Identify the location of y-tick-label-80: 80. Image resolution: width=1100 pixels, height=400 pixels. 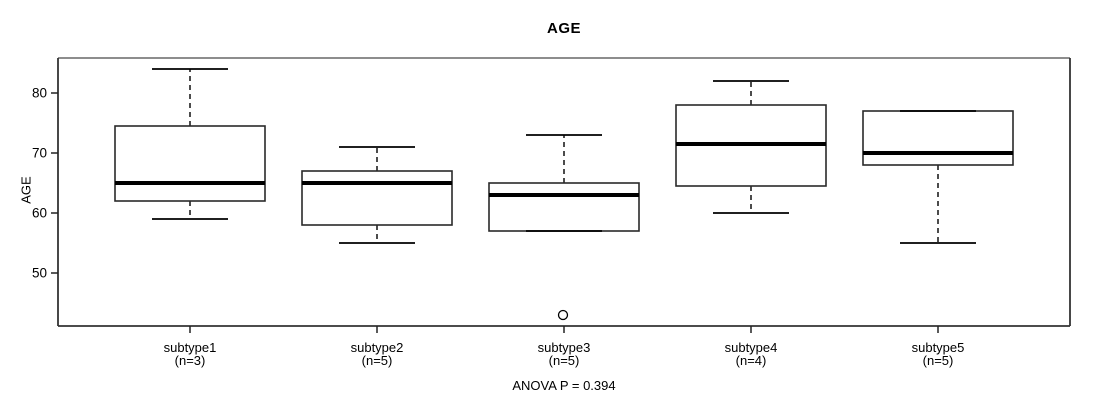
(39, 93).